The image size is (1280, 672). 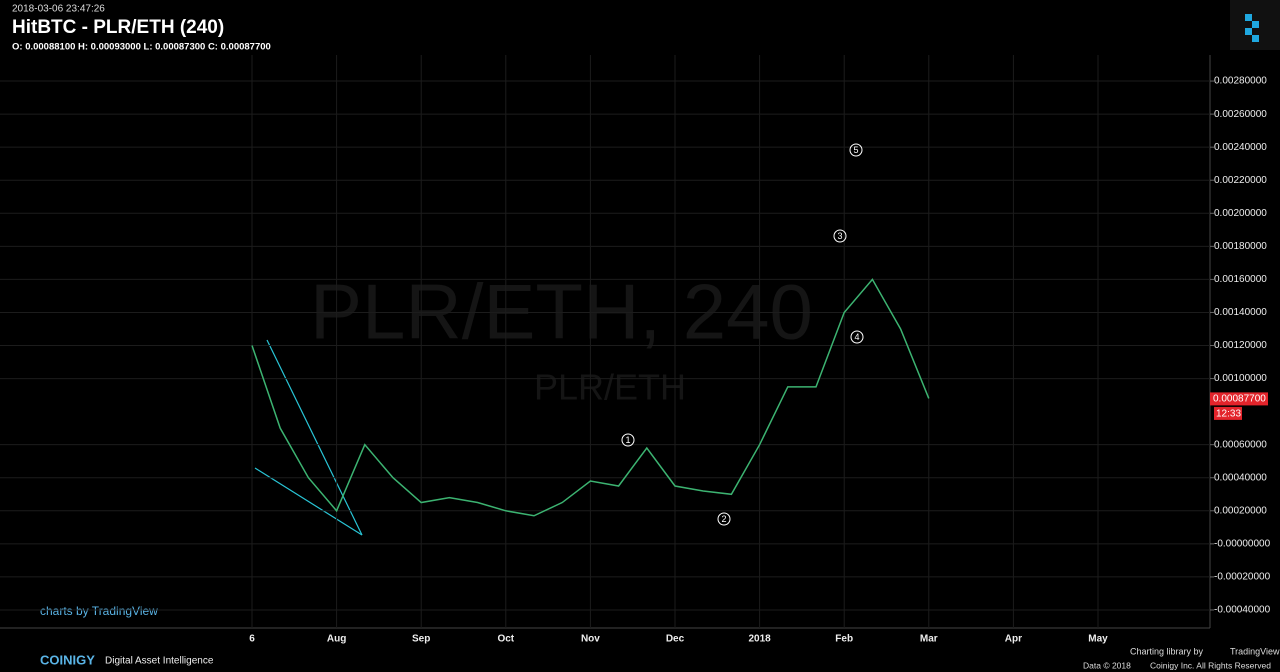 I want to click on x-tick-label: 2018, so click(x=759, y=639).